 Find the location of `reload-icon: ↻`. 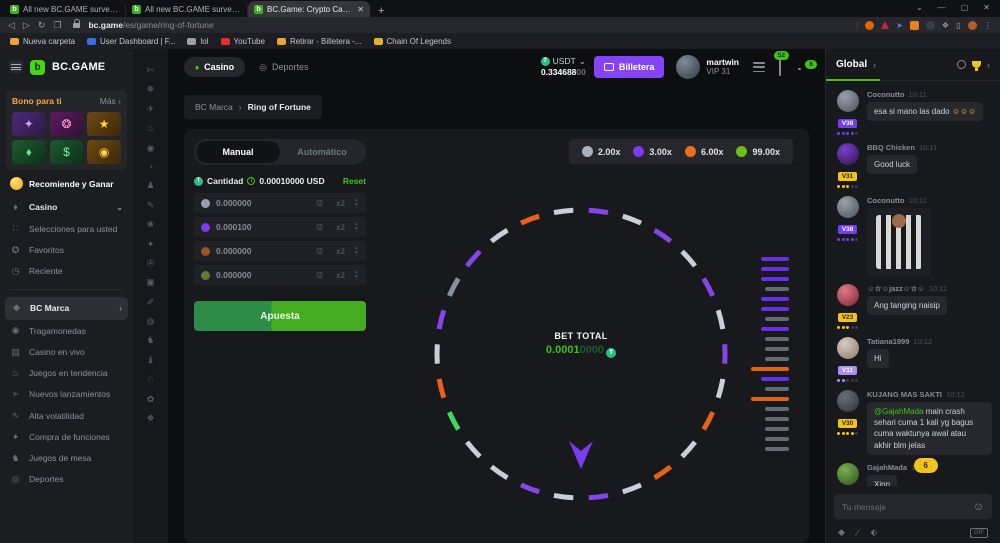

reload-icon: ↻ is located at coordinates (41, 24).